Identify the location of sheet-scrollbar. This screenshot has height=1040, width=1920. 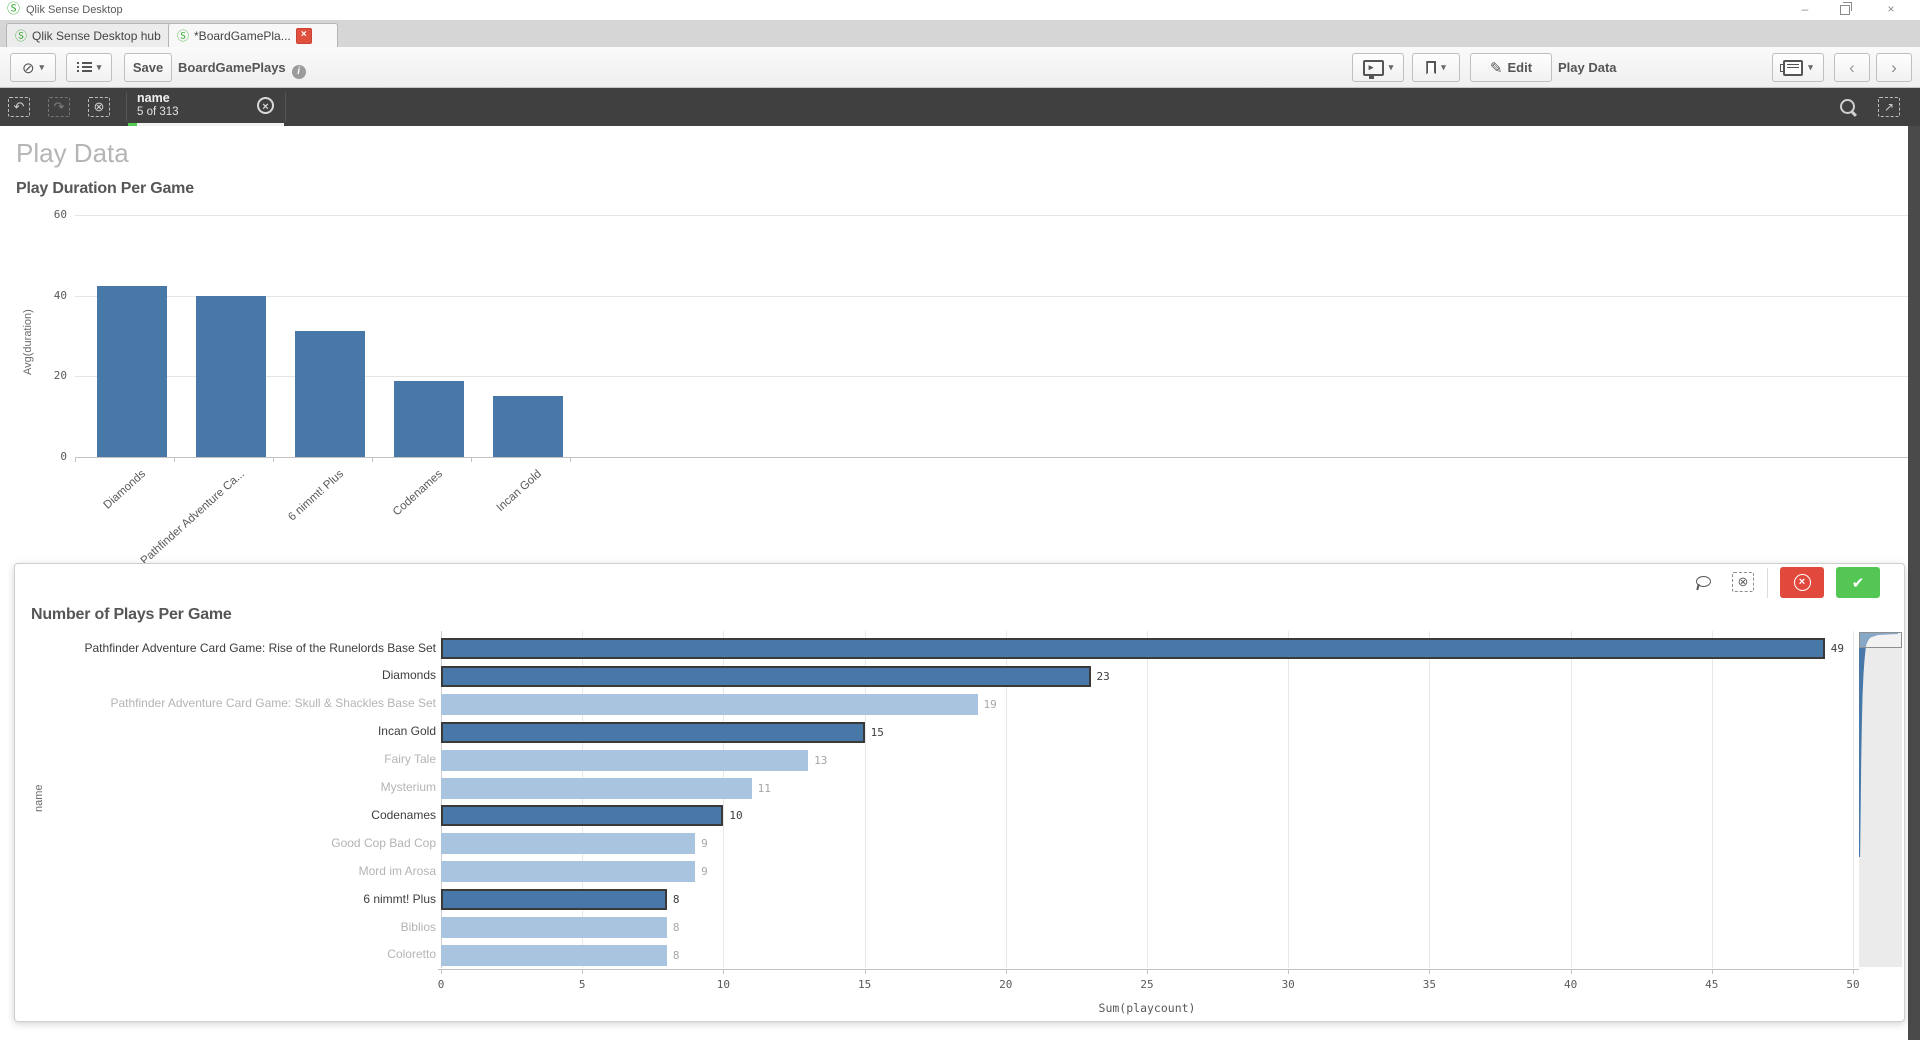
(1914, 583).